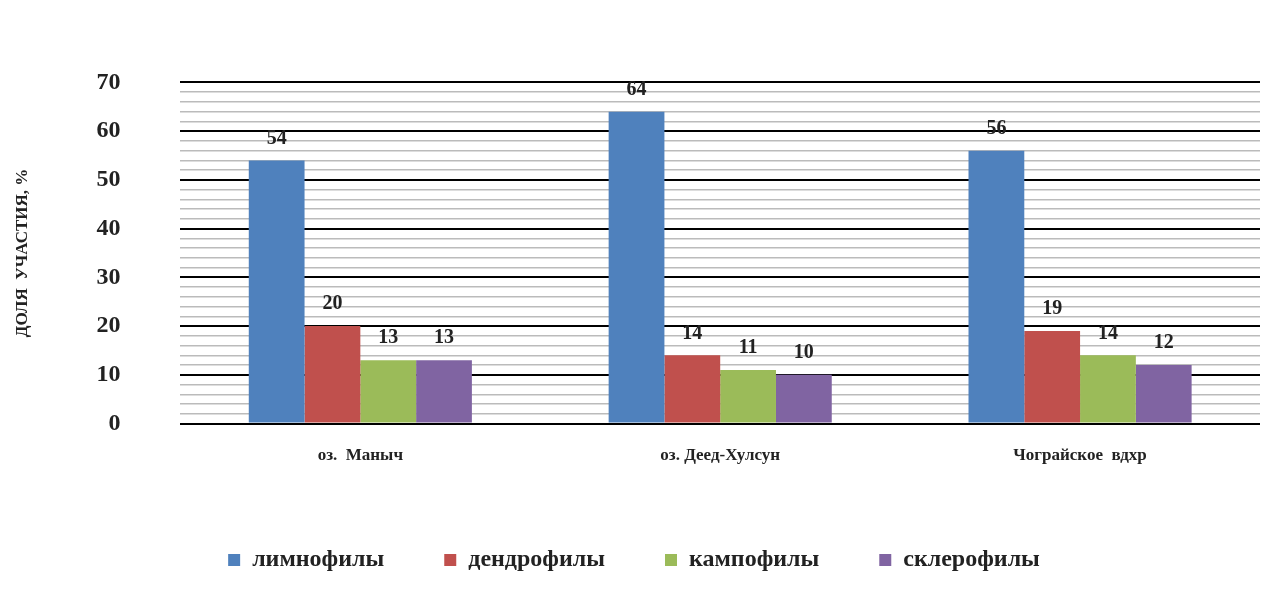  What do you see at coordinates (537, 558) in the screenshot?
I see `legend-label: дендрофилы` at bounding box center [537, 558].